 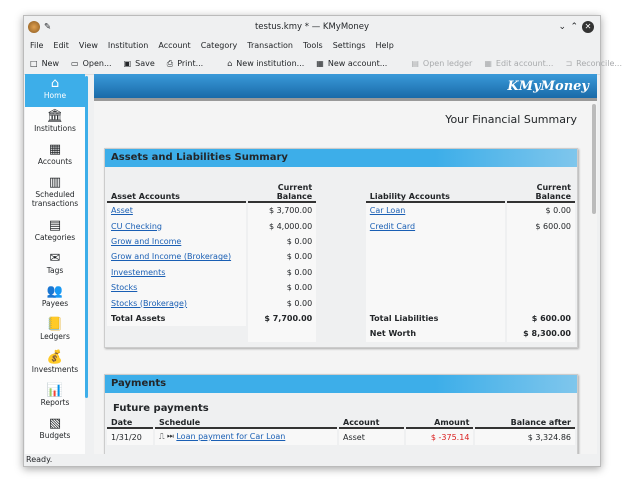 What do you see at coordinates (149, 303) in the screenshot?
I see `asset-account-link: Stocks (Brokerage)` at bounding box center [149, 303].